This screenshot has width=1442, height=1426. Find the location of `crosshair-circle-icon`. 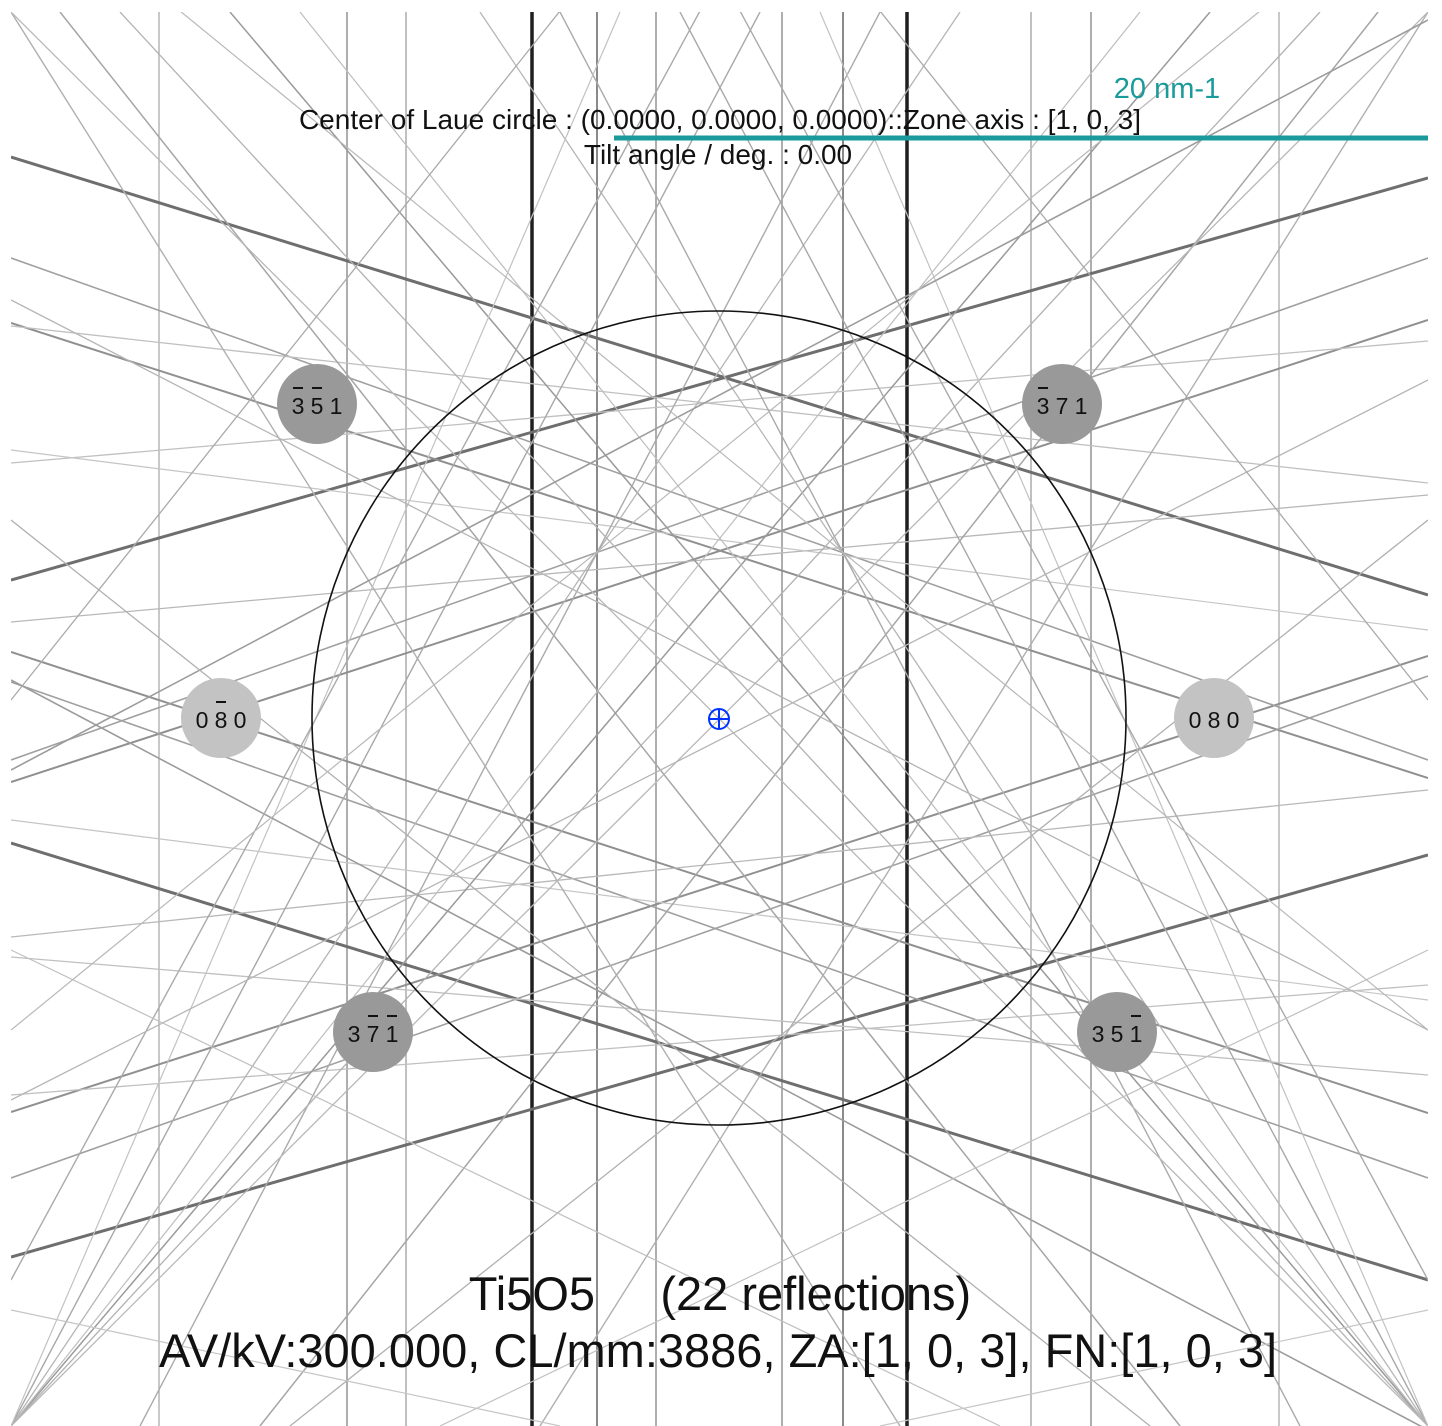

crosshair-circle-icon is located at coordinates (719, 719).